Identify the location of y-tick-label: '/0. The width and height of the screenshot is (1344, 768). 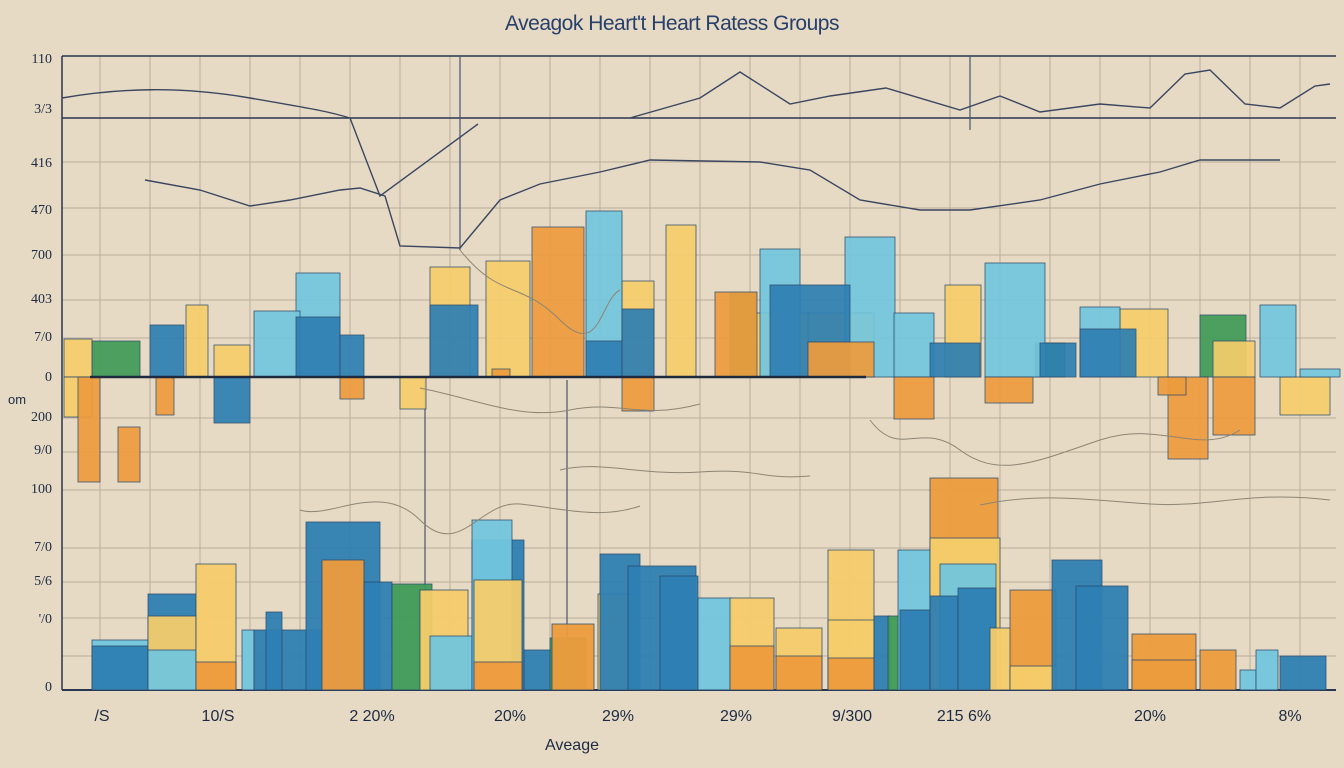
(45, 619).